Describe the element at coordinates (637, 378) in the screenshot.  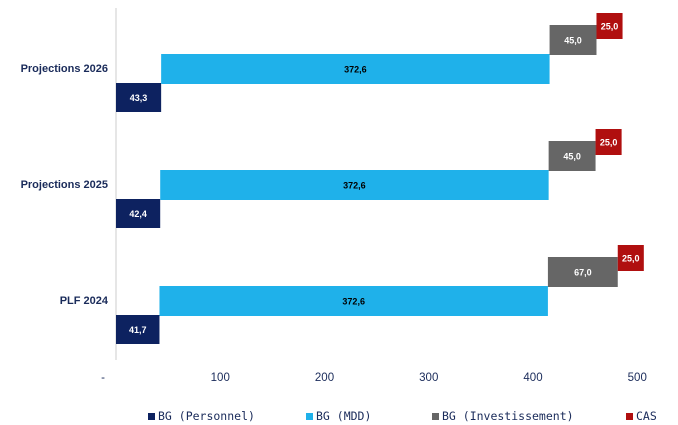
I see `x-tick-label: 500` at that location.